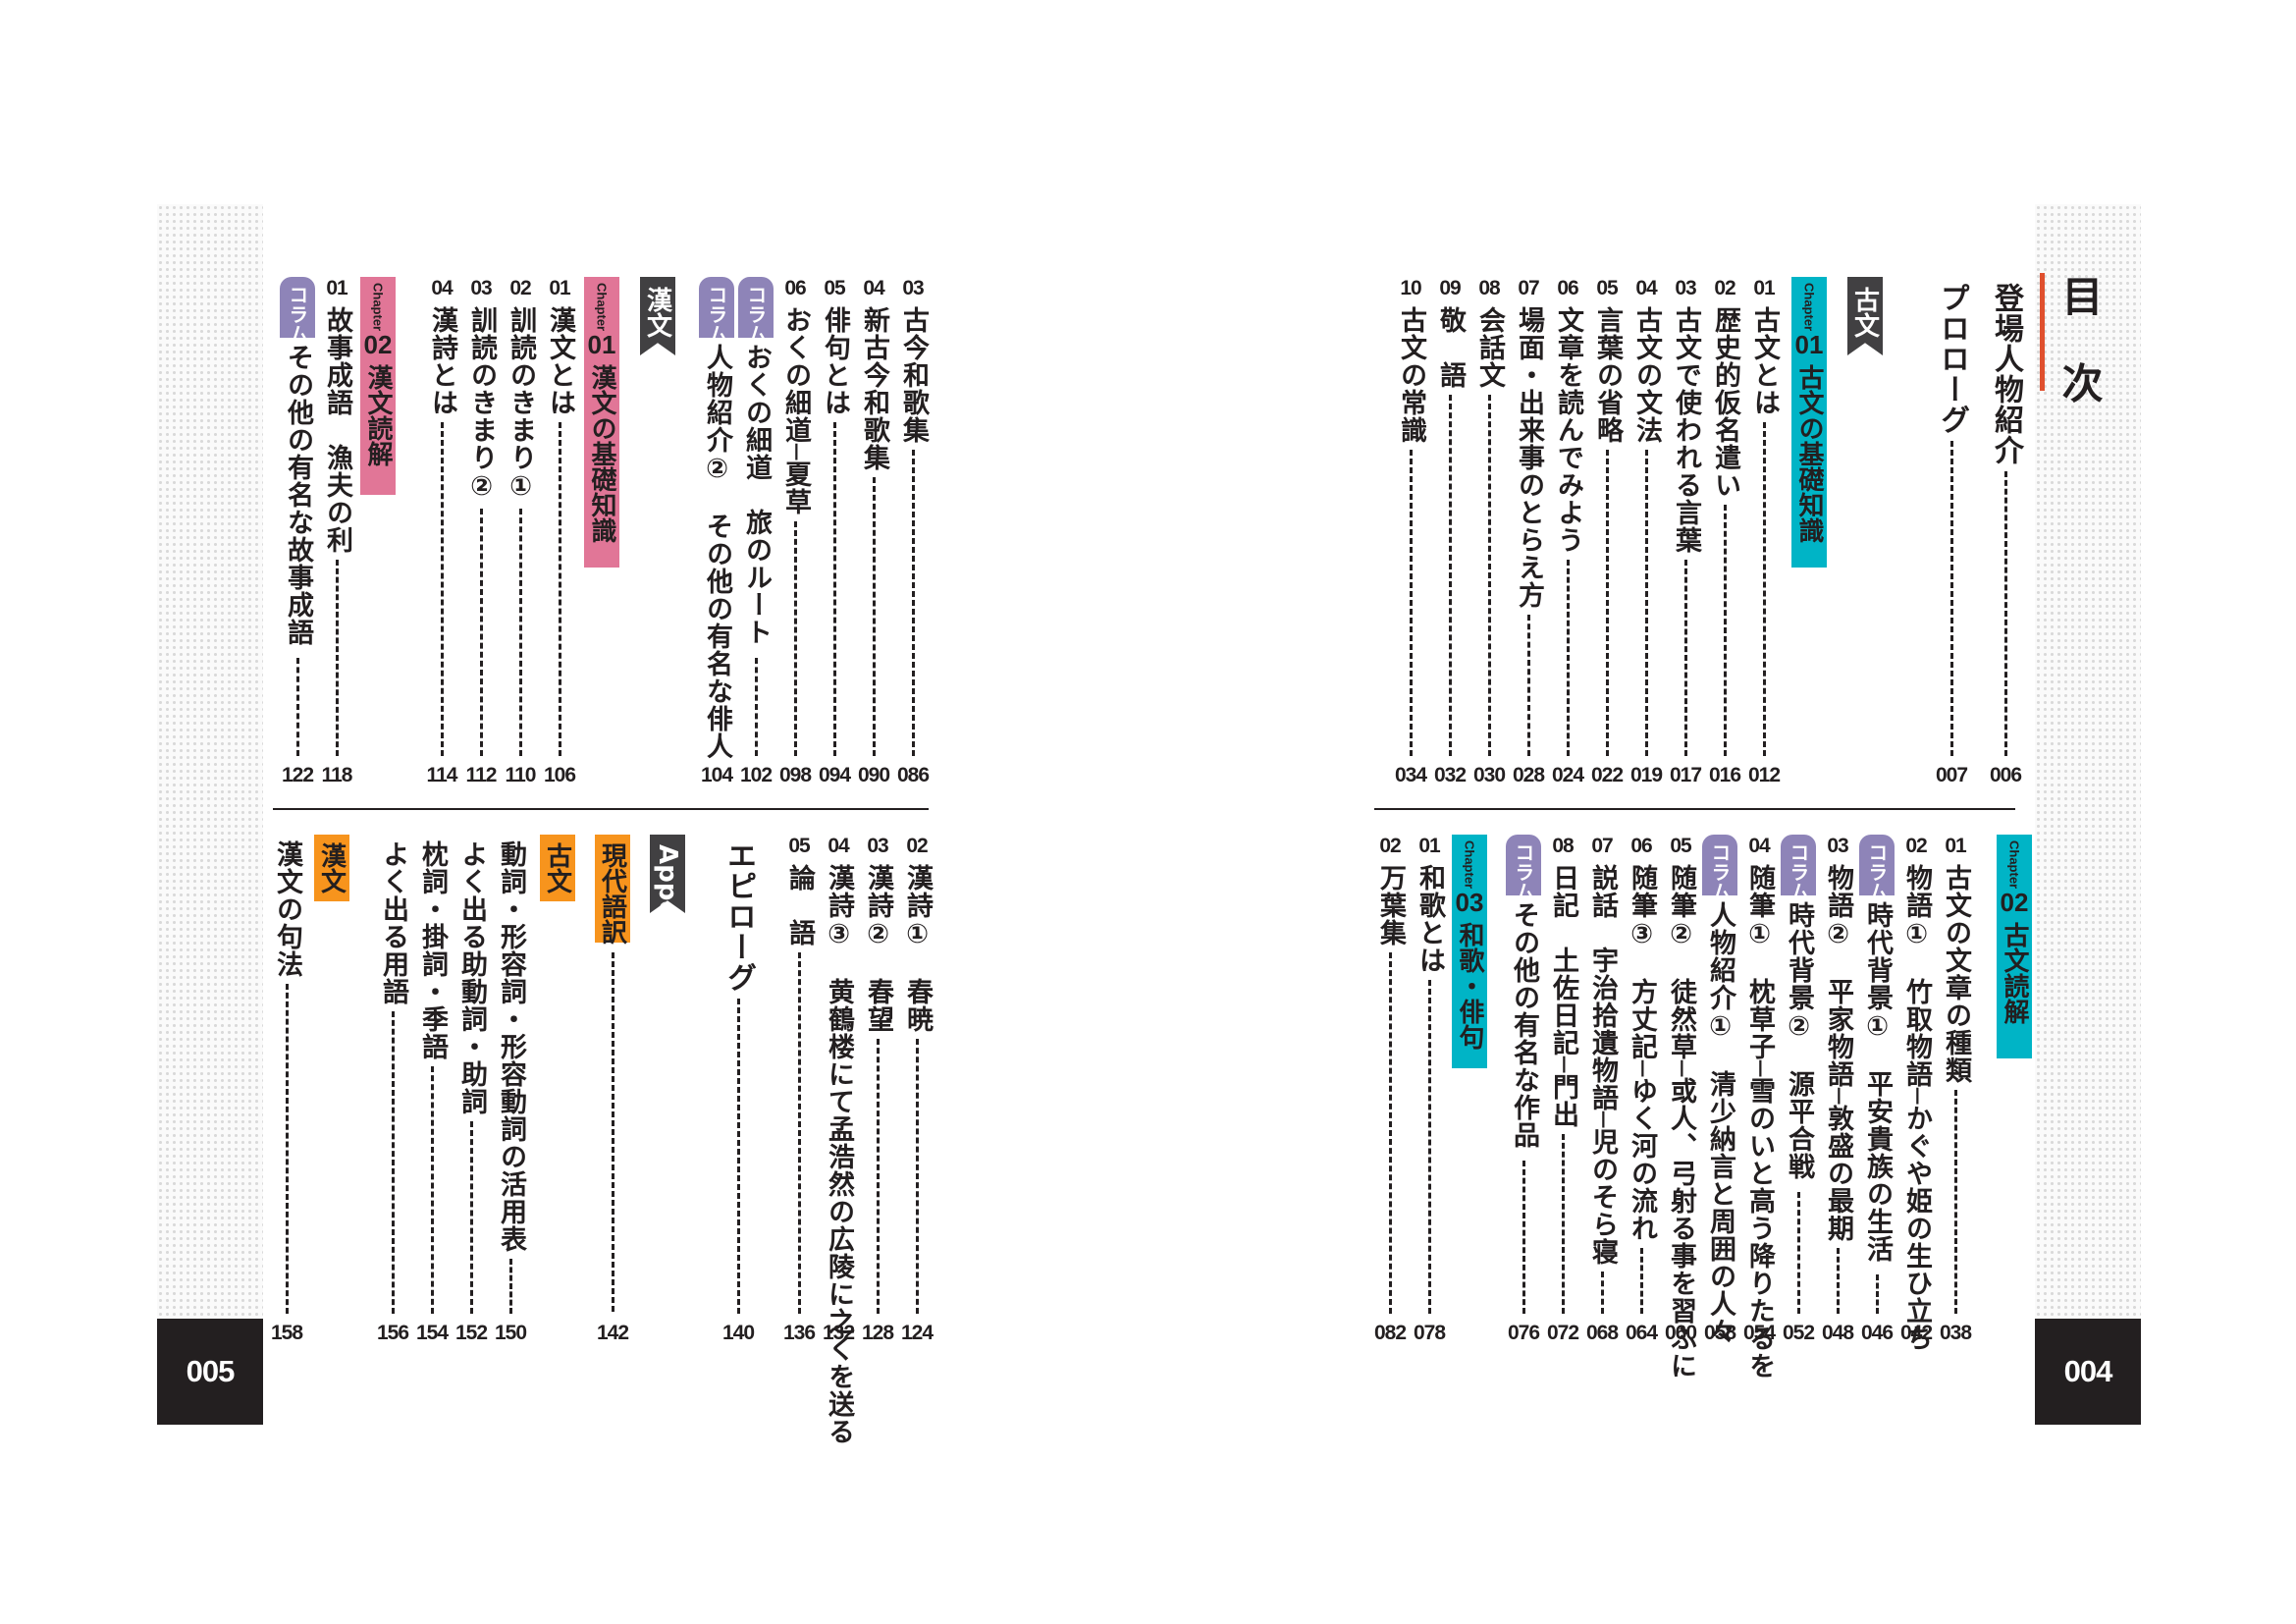 Image resolution: width=2296 pixels, height=1624 pixels. Describe the element at coordinates (482, 404) in the screenshot. I see `toc-entry-title: 訓読のきまり②` at that location.